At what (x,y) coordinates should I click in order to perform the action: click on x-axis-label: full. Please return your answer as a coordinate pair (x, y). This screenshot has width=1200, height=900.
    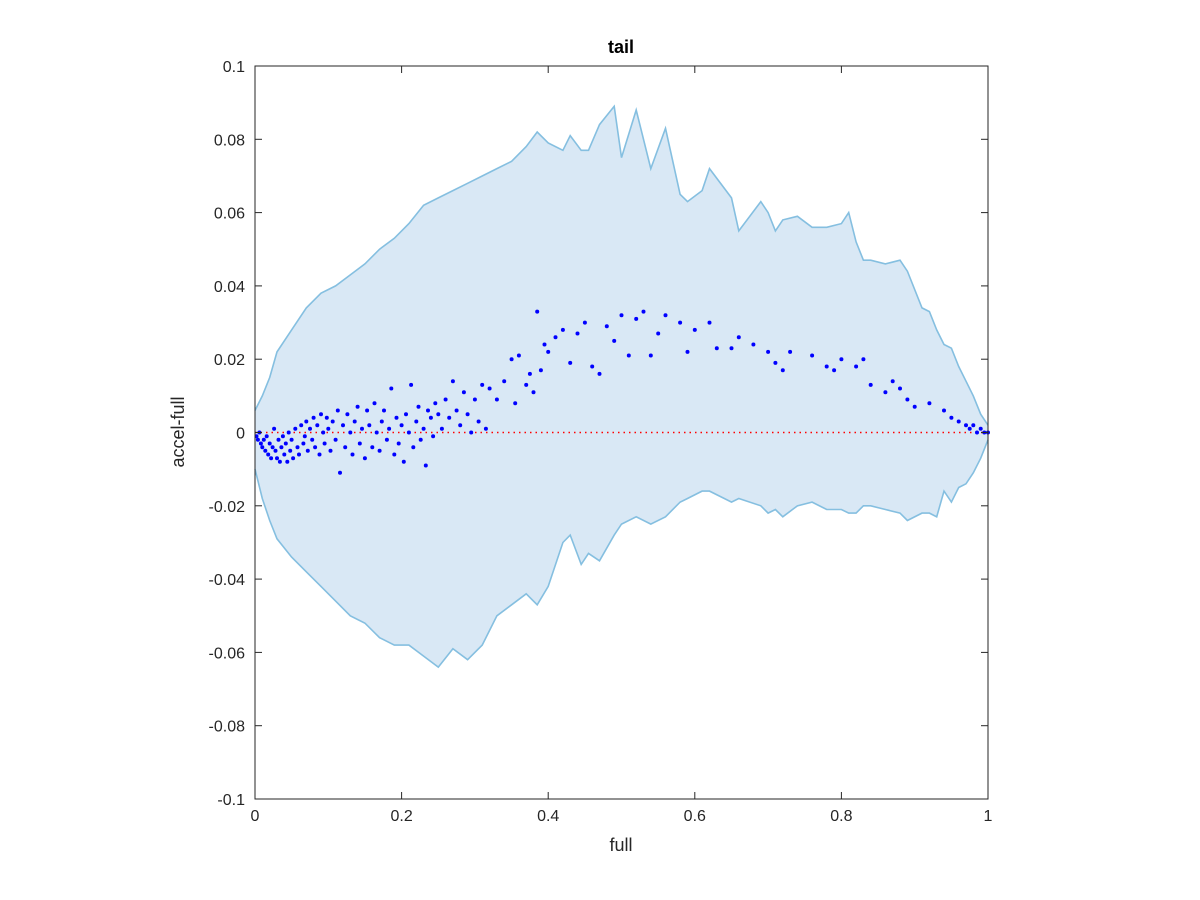
    Looking at the image, I should click on (620, 845).